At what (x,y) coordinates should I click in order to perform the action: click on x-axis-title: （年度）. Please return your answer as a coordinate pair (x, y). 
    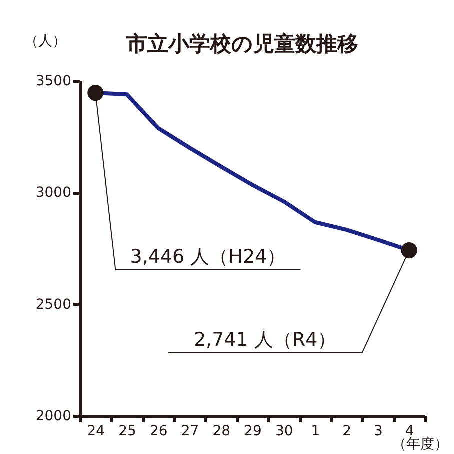
    Looking at the image, I should click on (420, 444).